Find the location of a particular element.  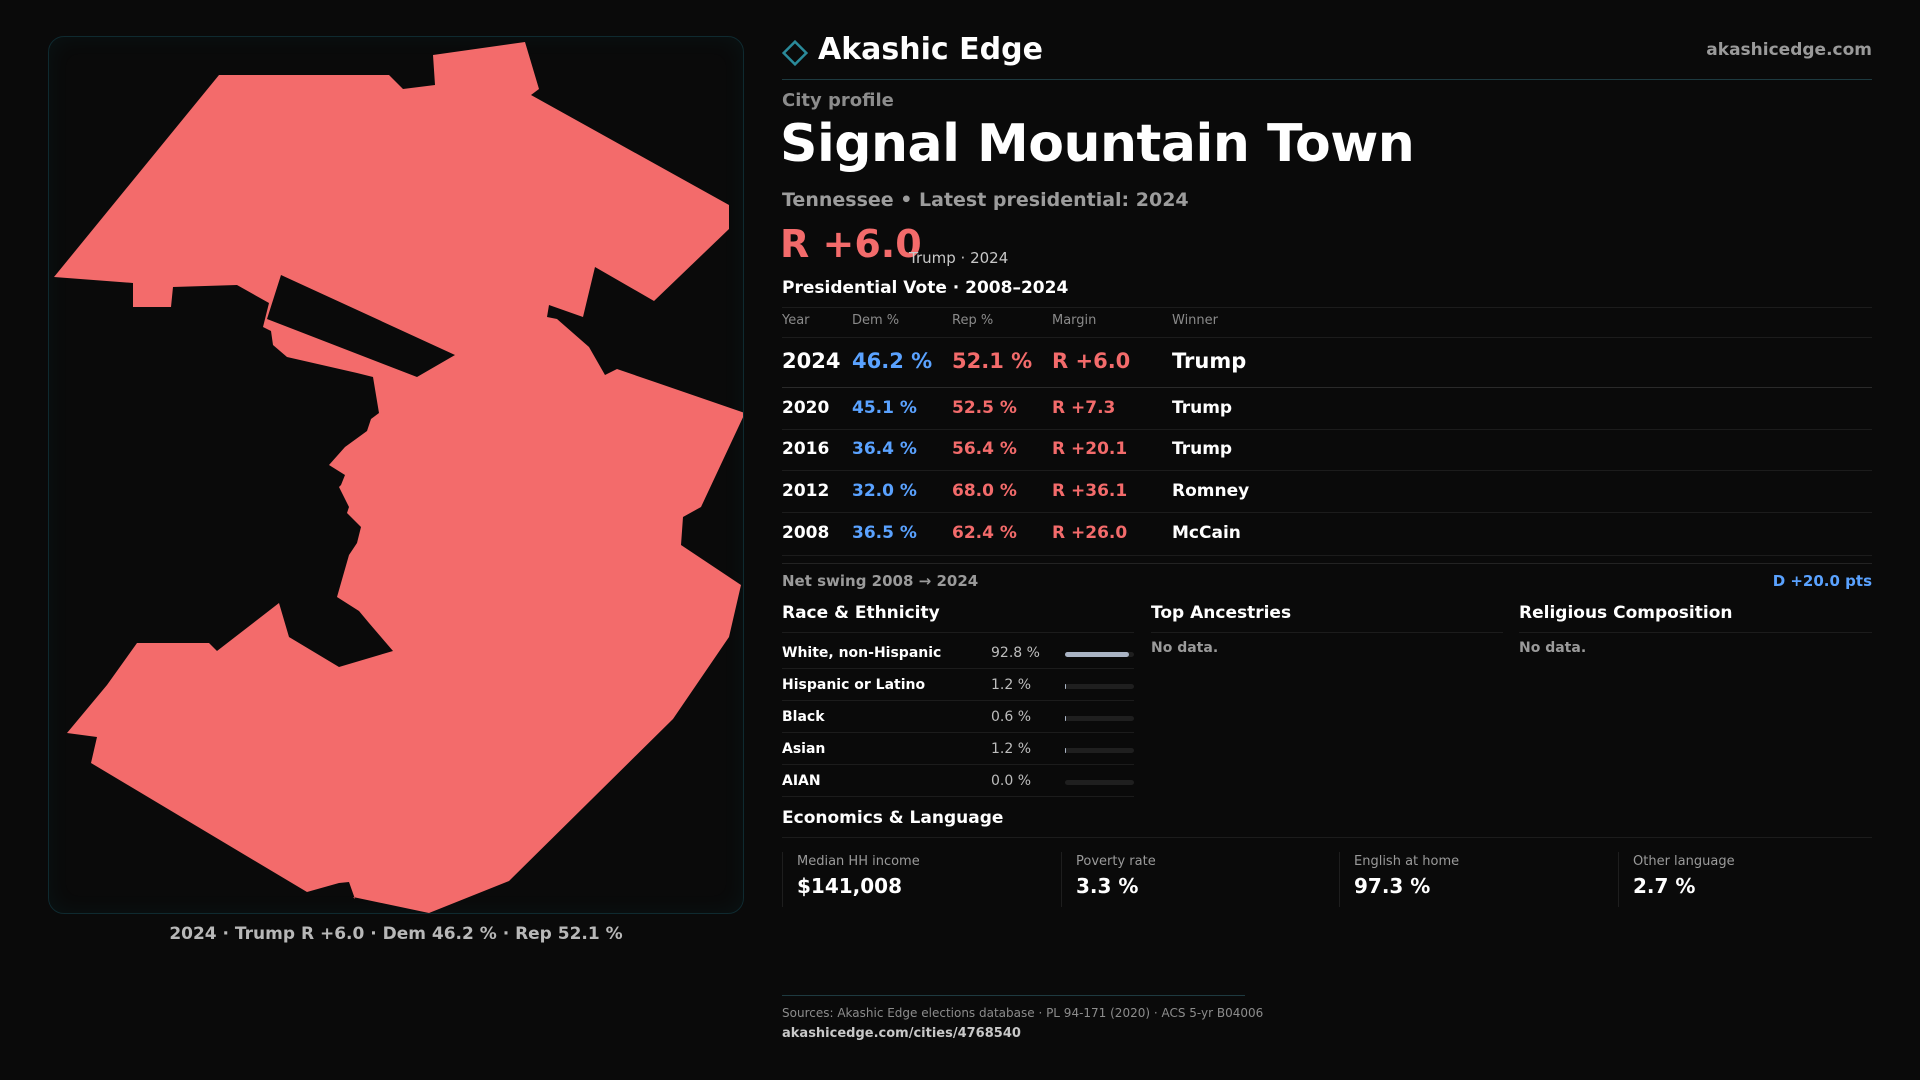

page-subtitle: Tennessee • Latest presidential: 2024 is located at coordinates (985, 200).